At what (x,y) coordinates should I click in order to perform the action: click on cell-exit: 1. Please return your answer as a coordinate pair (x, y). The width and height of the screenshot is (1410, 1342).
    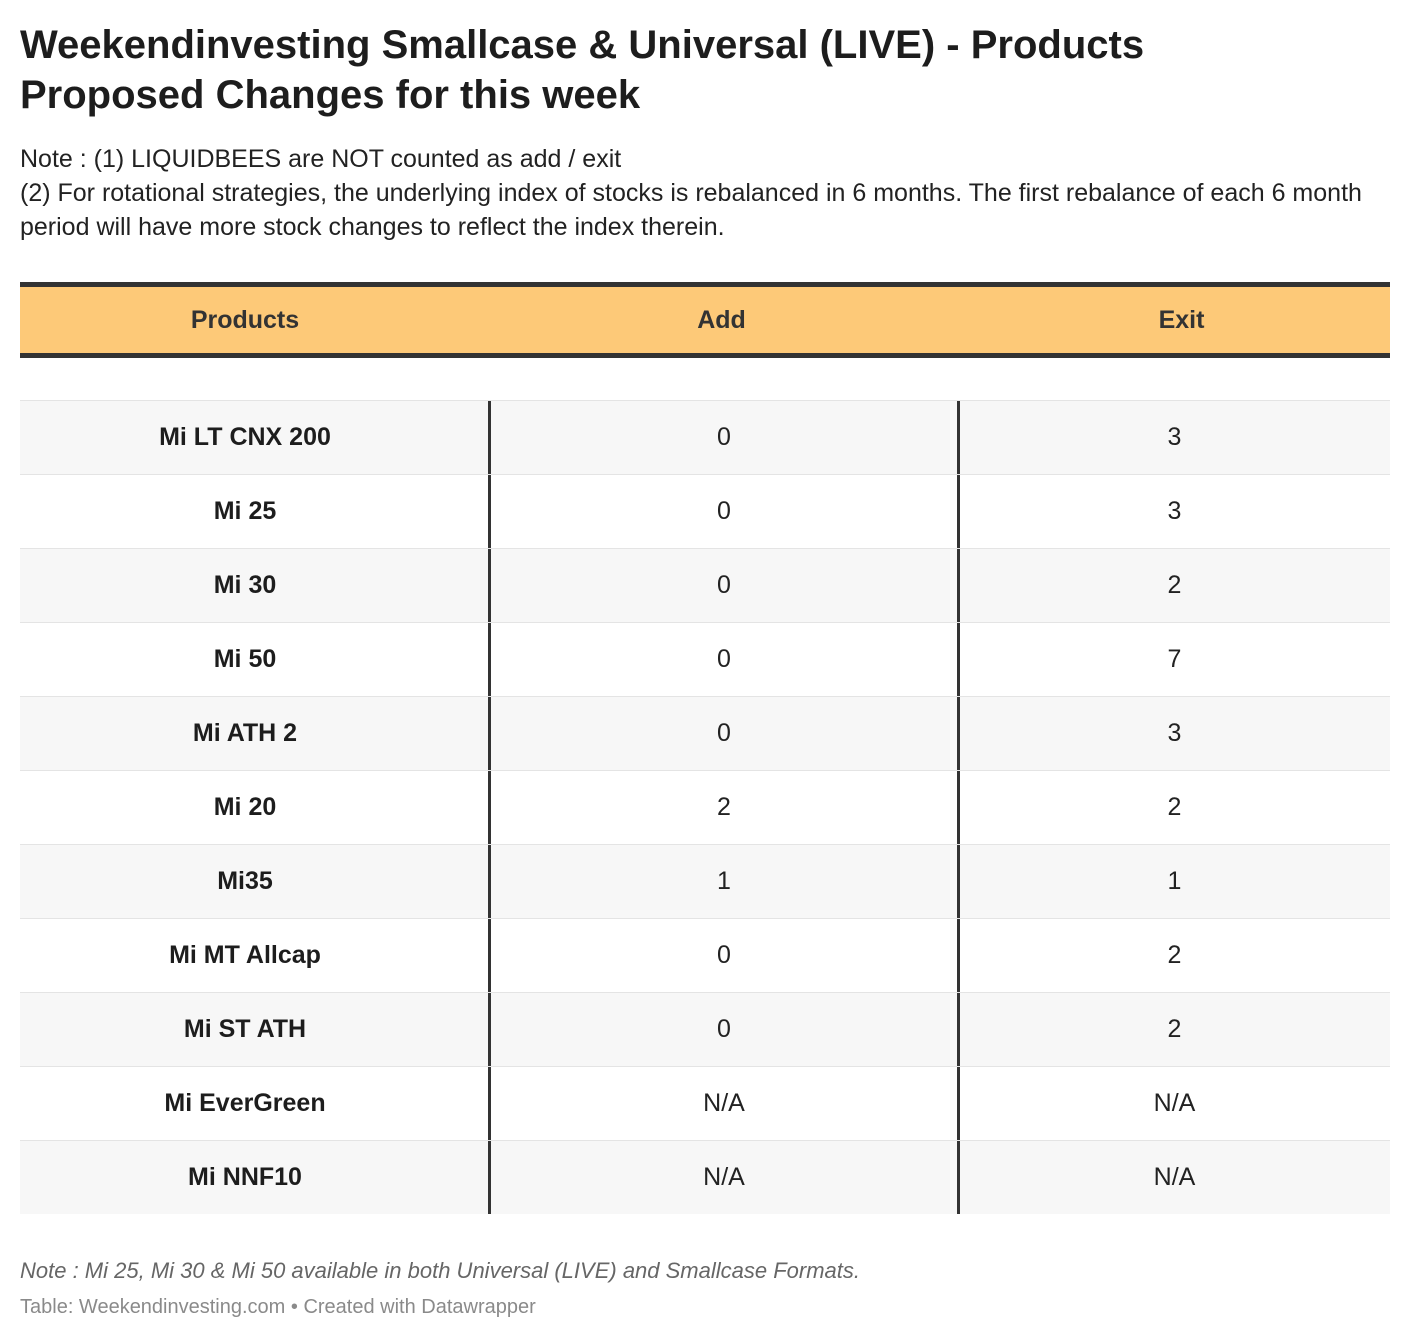
    Looking at the image, I should click on (1173, 881).